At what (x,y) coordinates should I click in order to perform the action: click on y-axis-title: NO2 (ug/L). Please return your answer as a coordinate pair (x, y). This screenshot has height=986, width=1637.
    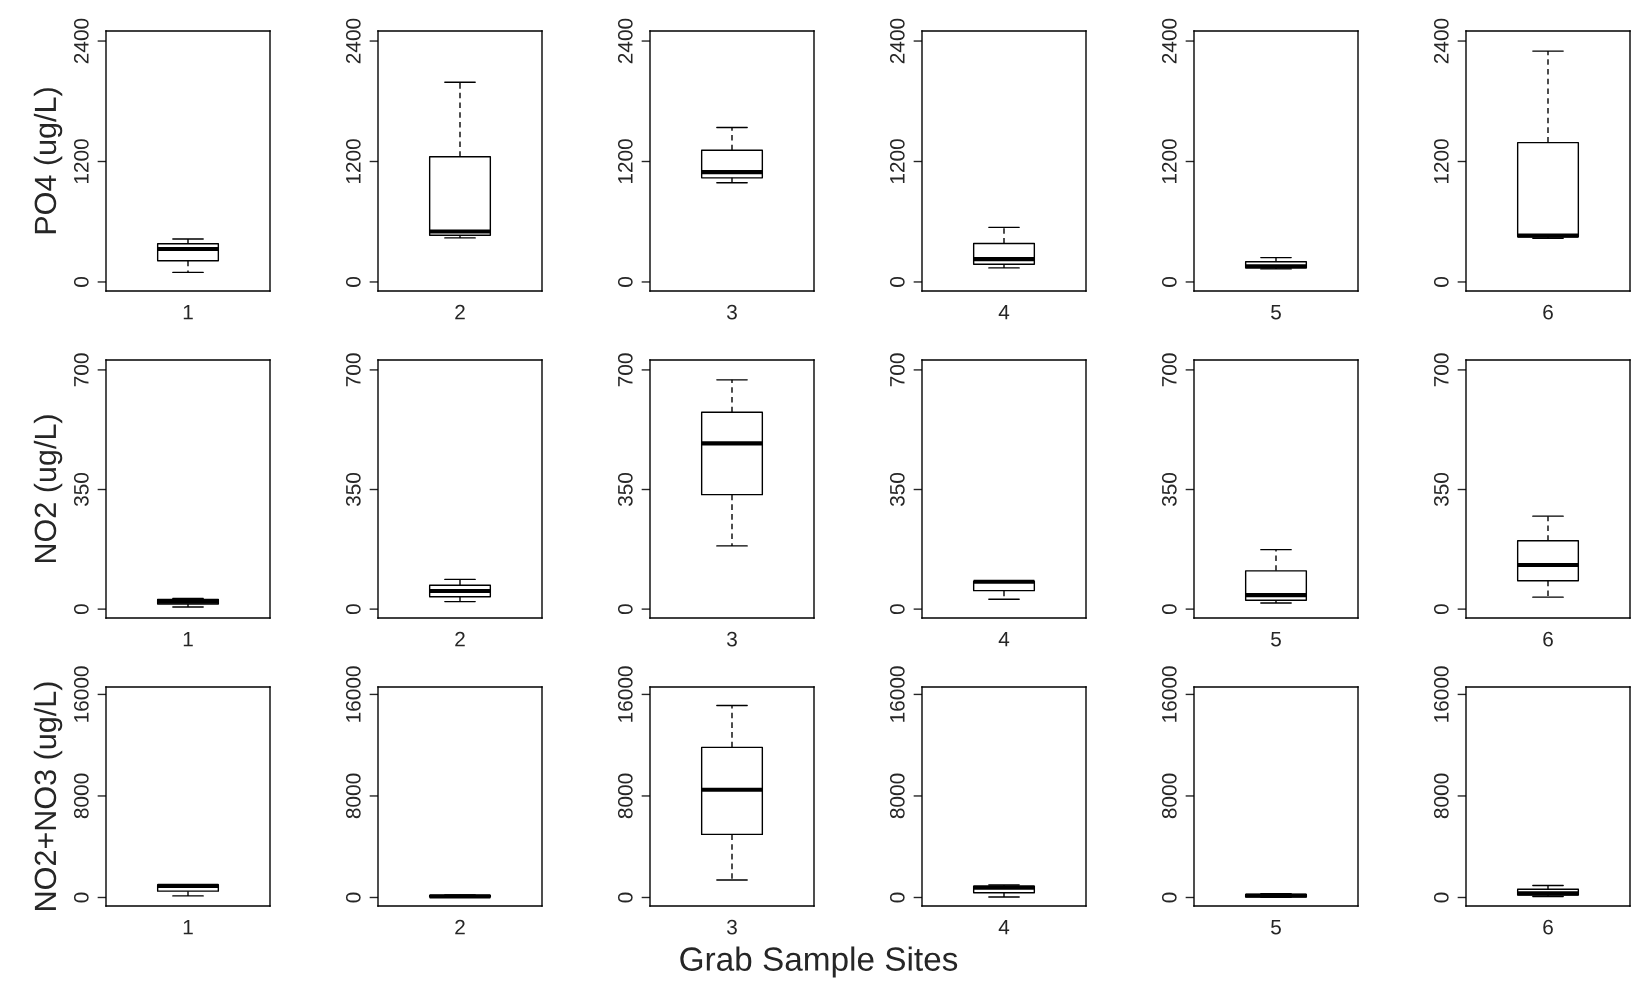
    Looking at the image, I should click on (48, 489).